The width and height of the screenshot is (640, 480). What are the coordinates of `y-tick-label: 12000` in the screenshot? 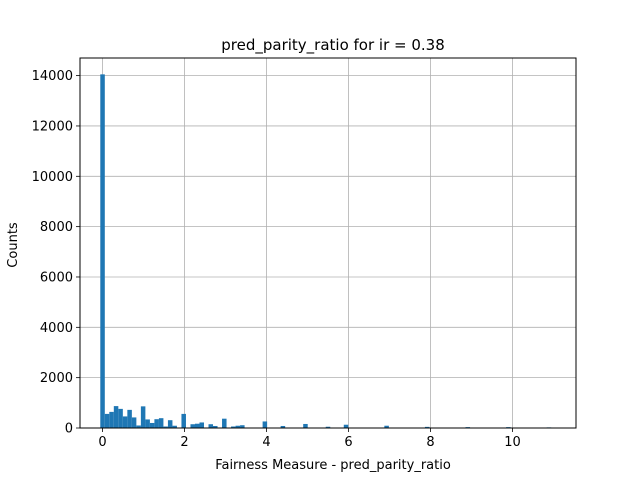 It's located at (52, 126).